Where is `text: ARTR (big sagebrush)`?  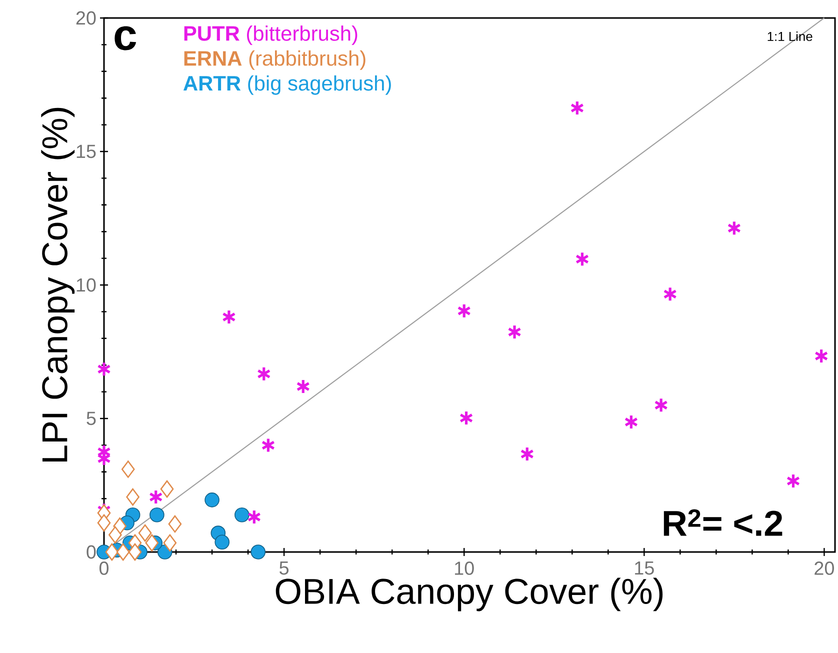 text: ARTR (big sagebrush) is located at coordinates (287, 85).